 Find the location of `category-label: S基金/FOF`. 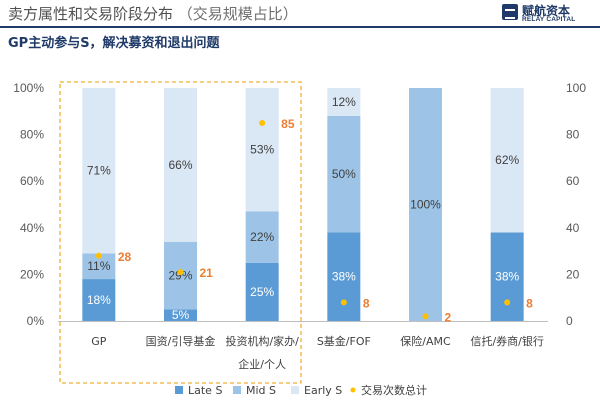

category-label: S基金/FOF is located at coordinates (344, 341).